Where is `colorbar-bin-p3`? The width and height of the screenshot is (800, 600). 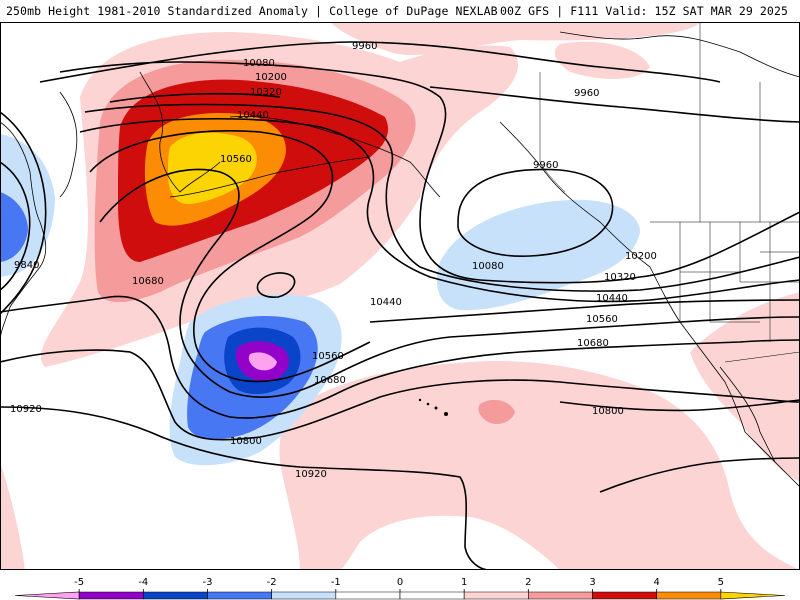 colorbar-bin-p3 is located at coordinates (624, 595).